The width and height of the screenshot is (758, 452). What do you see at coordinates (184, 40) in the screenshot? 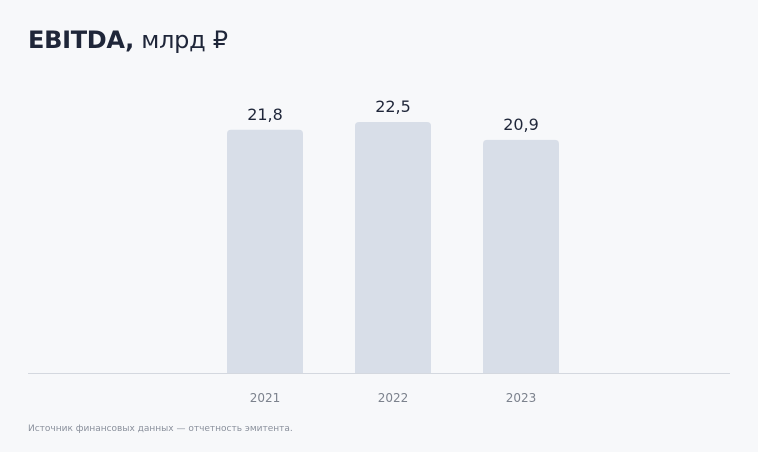
I see `title-unit: млрд ₽` at bounding box center [184, 40].